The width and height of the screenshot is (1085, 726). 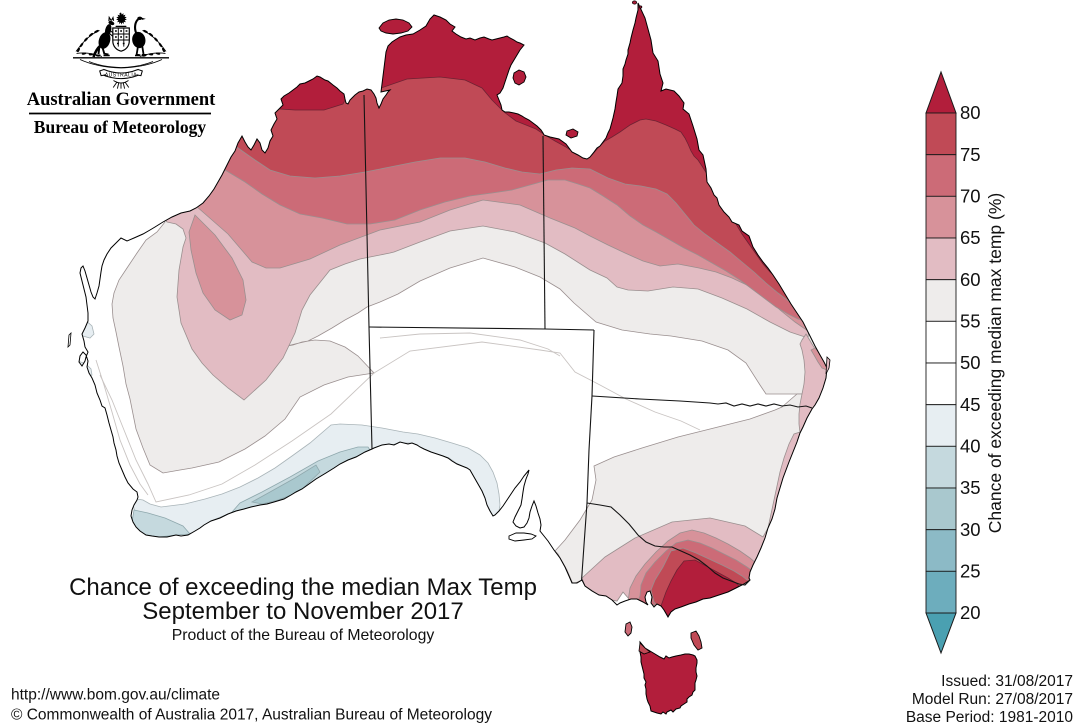 I want to click on svg-text: 25, so click(x=970, y=571).